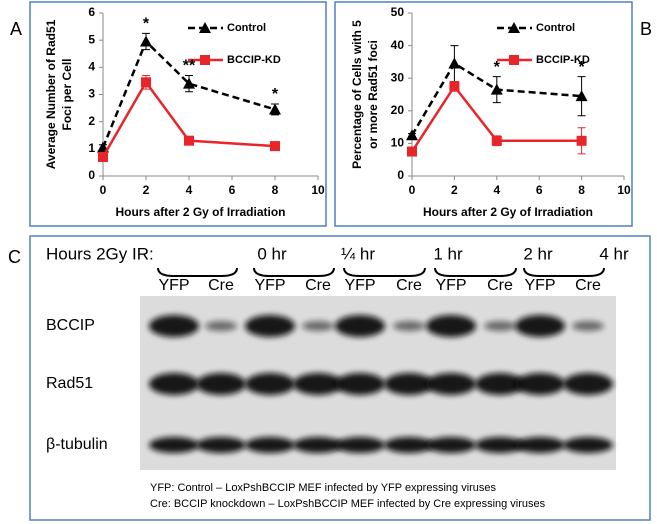  Describe the element at coordinates (398, 12) in the screenshot. I see `y-tick-label: 50` at that location.